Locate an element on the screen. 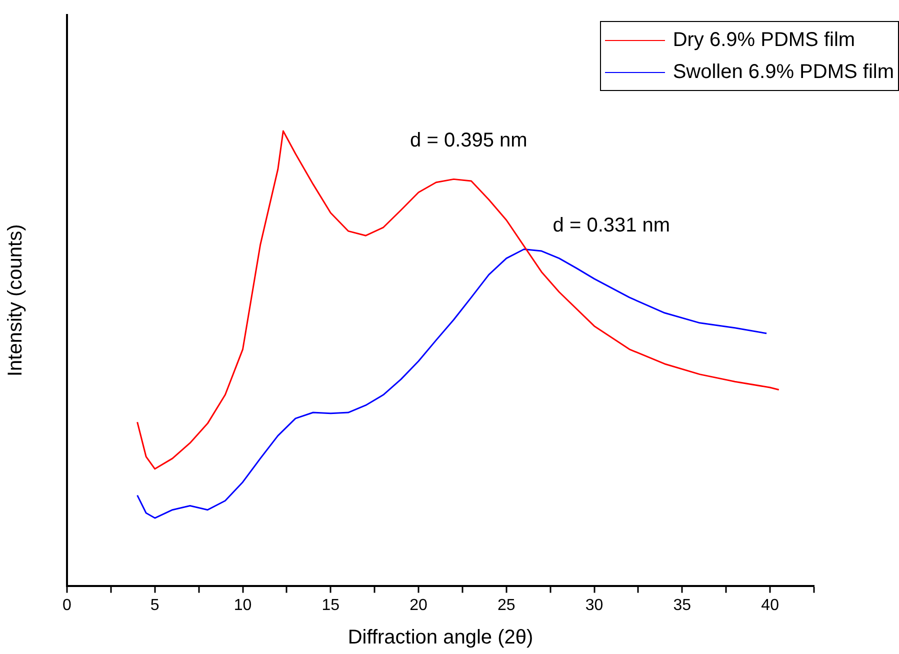  x-tick-label: 5 is located at coordinates (155, 605).